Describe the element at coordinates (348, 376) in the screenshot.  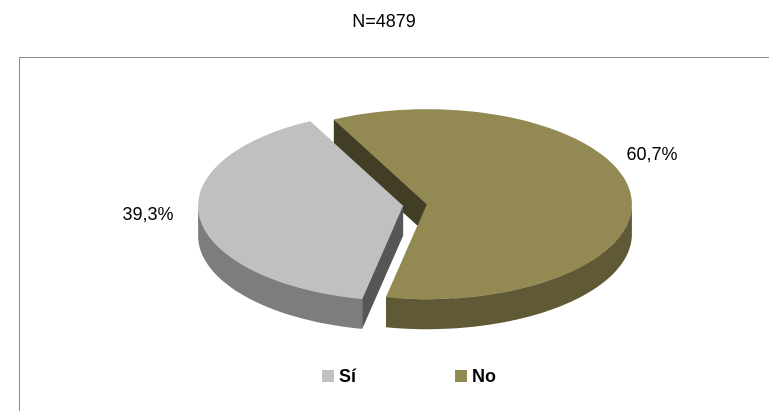
I see `legend-label: Sí` at that location.